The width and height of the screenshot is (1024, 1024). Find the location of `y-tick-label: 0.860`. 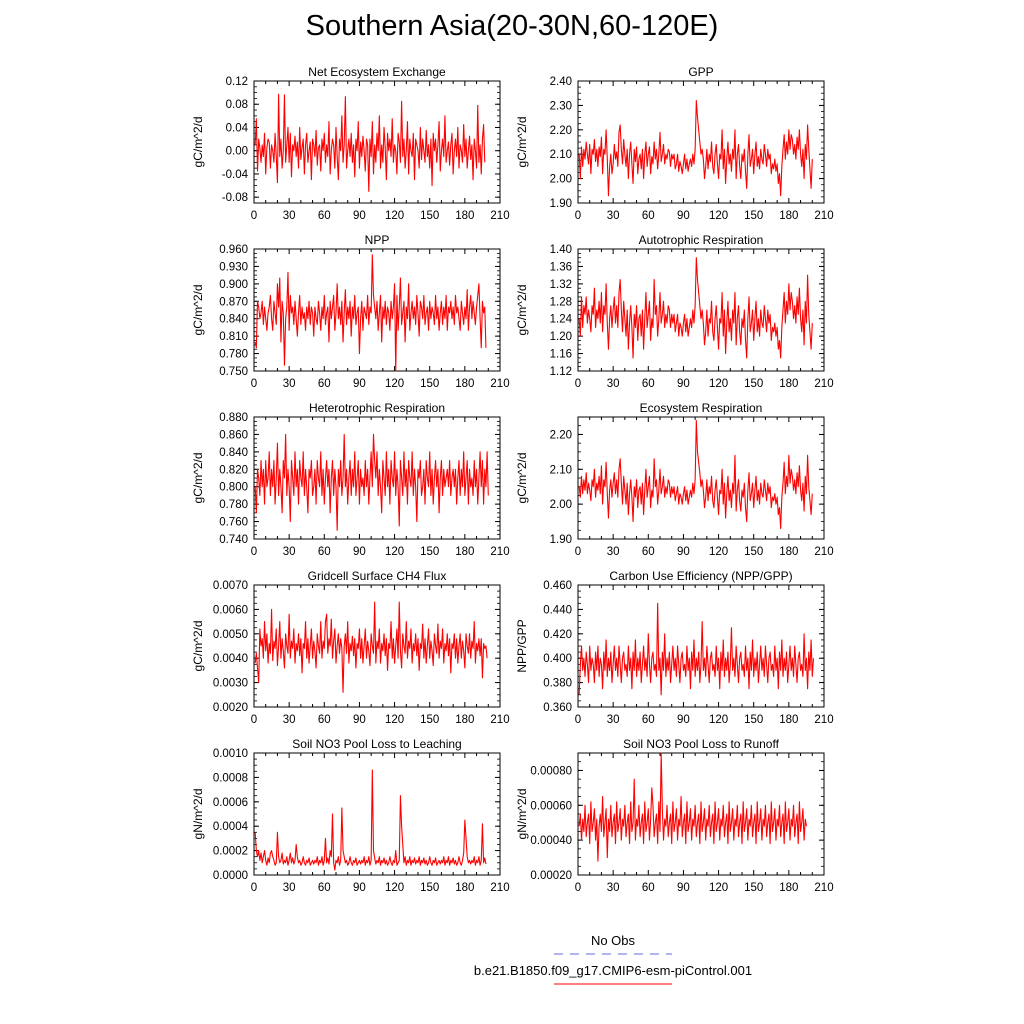

y-tick-label: 0.860 is located at coordinates (233, 435).